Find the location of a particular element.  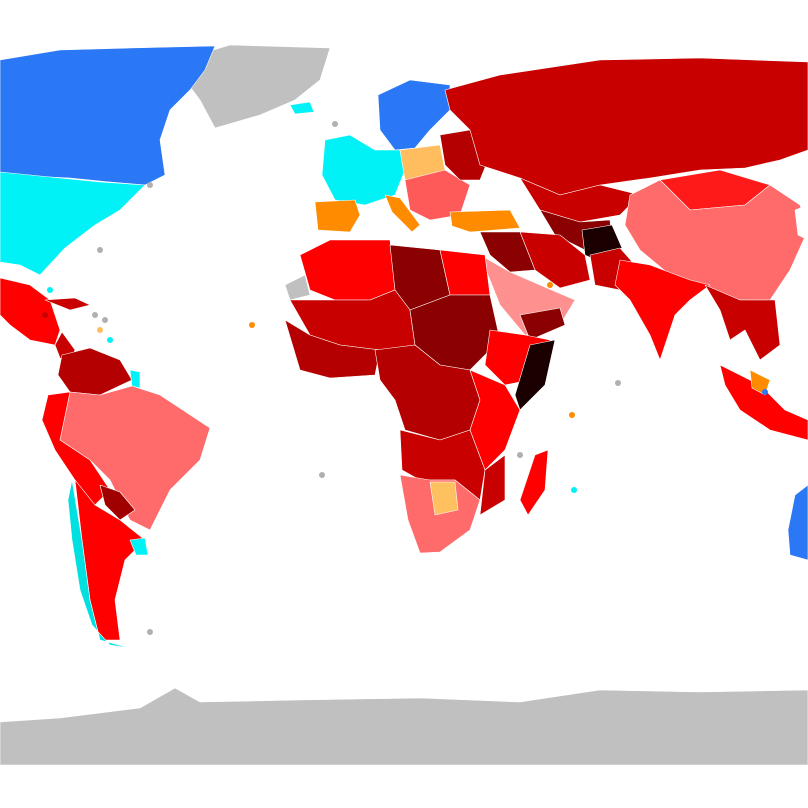

greenland is located at coordinates (255, 86).